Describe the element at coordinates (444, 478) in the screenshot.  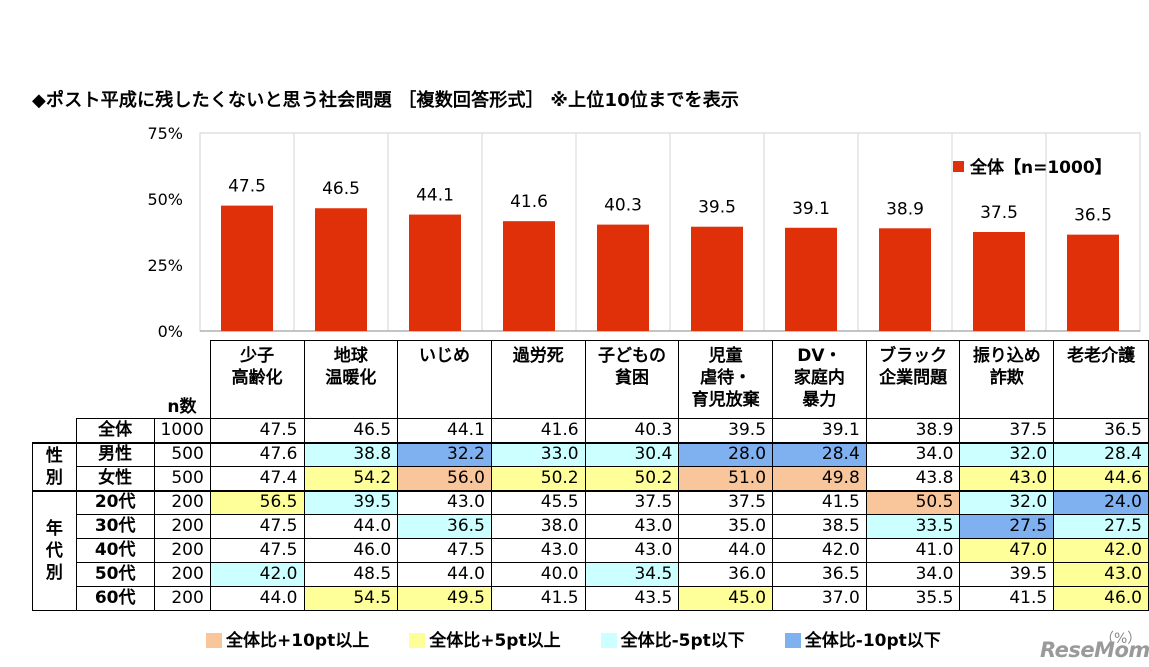
I see `table-cell: 56.0` at that location.